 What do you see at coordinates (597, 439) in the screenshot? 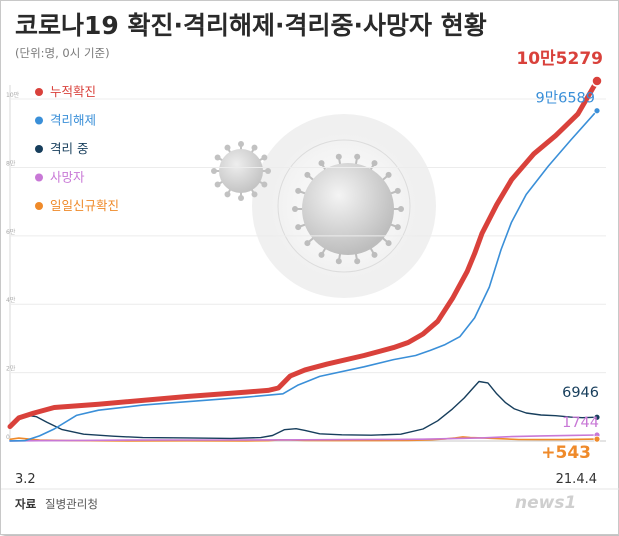
I see `endpoint-daily` at bounding box center [597, 439].